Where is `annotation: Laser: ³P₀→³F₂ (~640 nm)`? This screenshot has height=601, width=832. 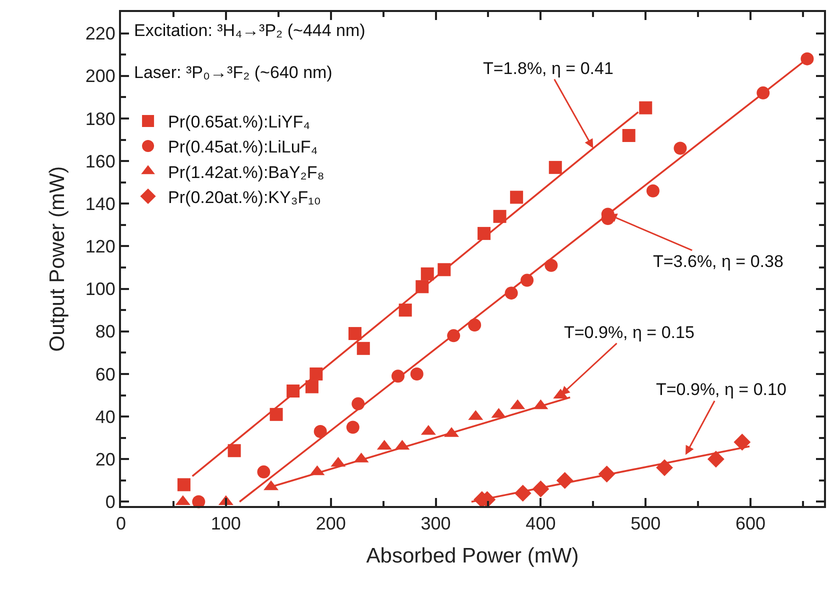
annotation: Laser: ³P₀→³F₂ (~640 nm) is located at coordinates (233, 72).